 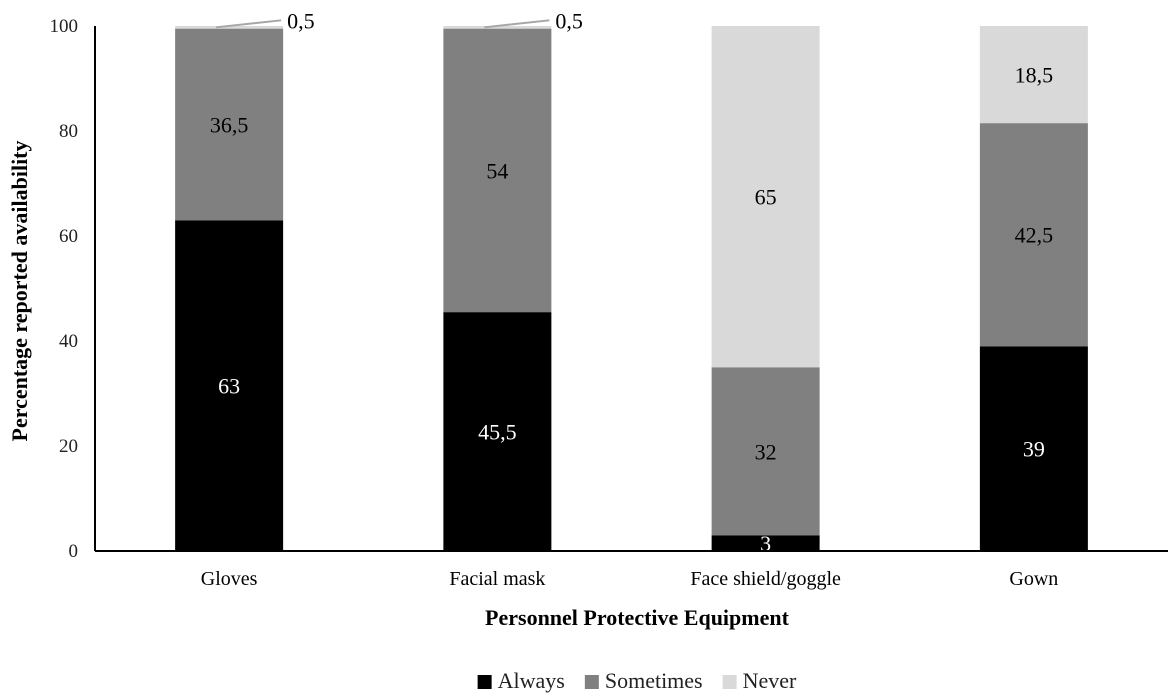 What do you see at coordinates (630, 579) in the screenshot?
I see `x-axis-category-labels: Gloves Facial mask Face shield/goggle Gown` at bounding box center [630, 579].